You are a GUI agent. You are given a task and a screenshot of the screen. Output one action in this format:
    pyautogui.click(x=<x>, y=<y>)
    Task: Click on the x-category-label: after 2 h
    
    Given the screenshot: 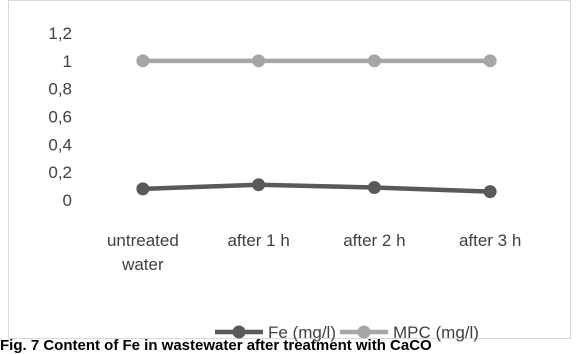 What is the action you would take?
    pyautogui.click(x=374, y=240)
    